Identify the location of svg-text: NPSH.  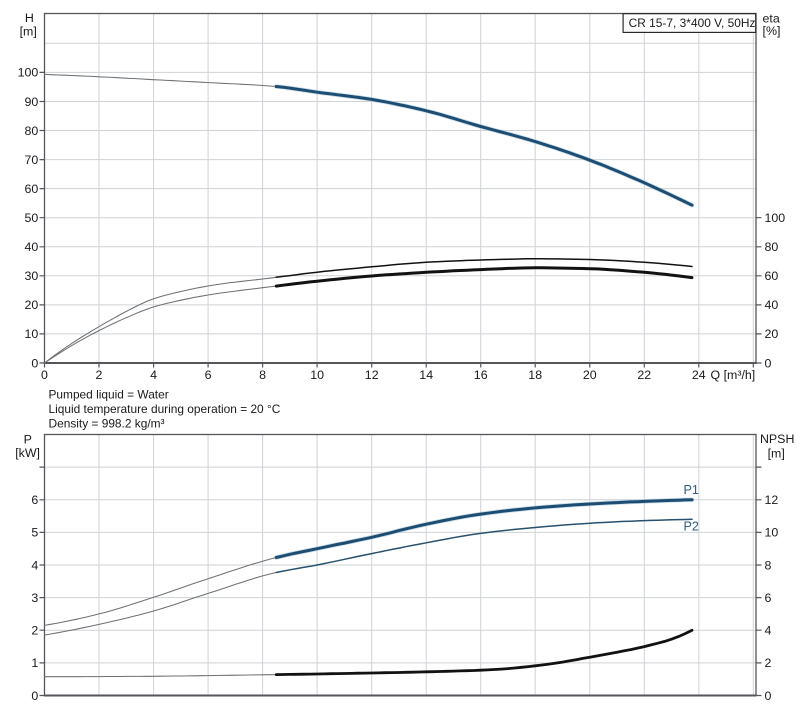
(777, 439).